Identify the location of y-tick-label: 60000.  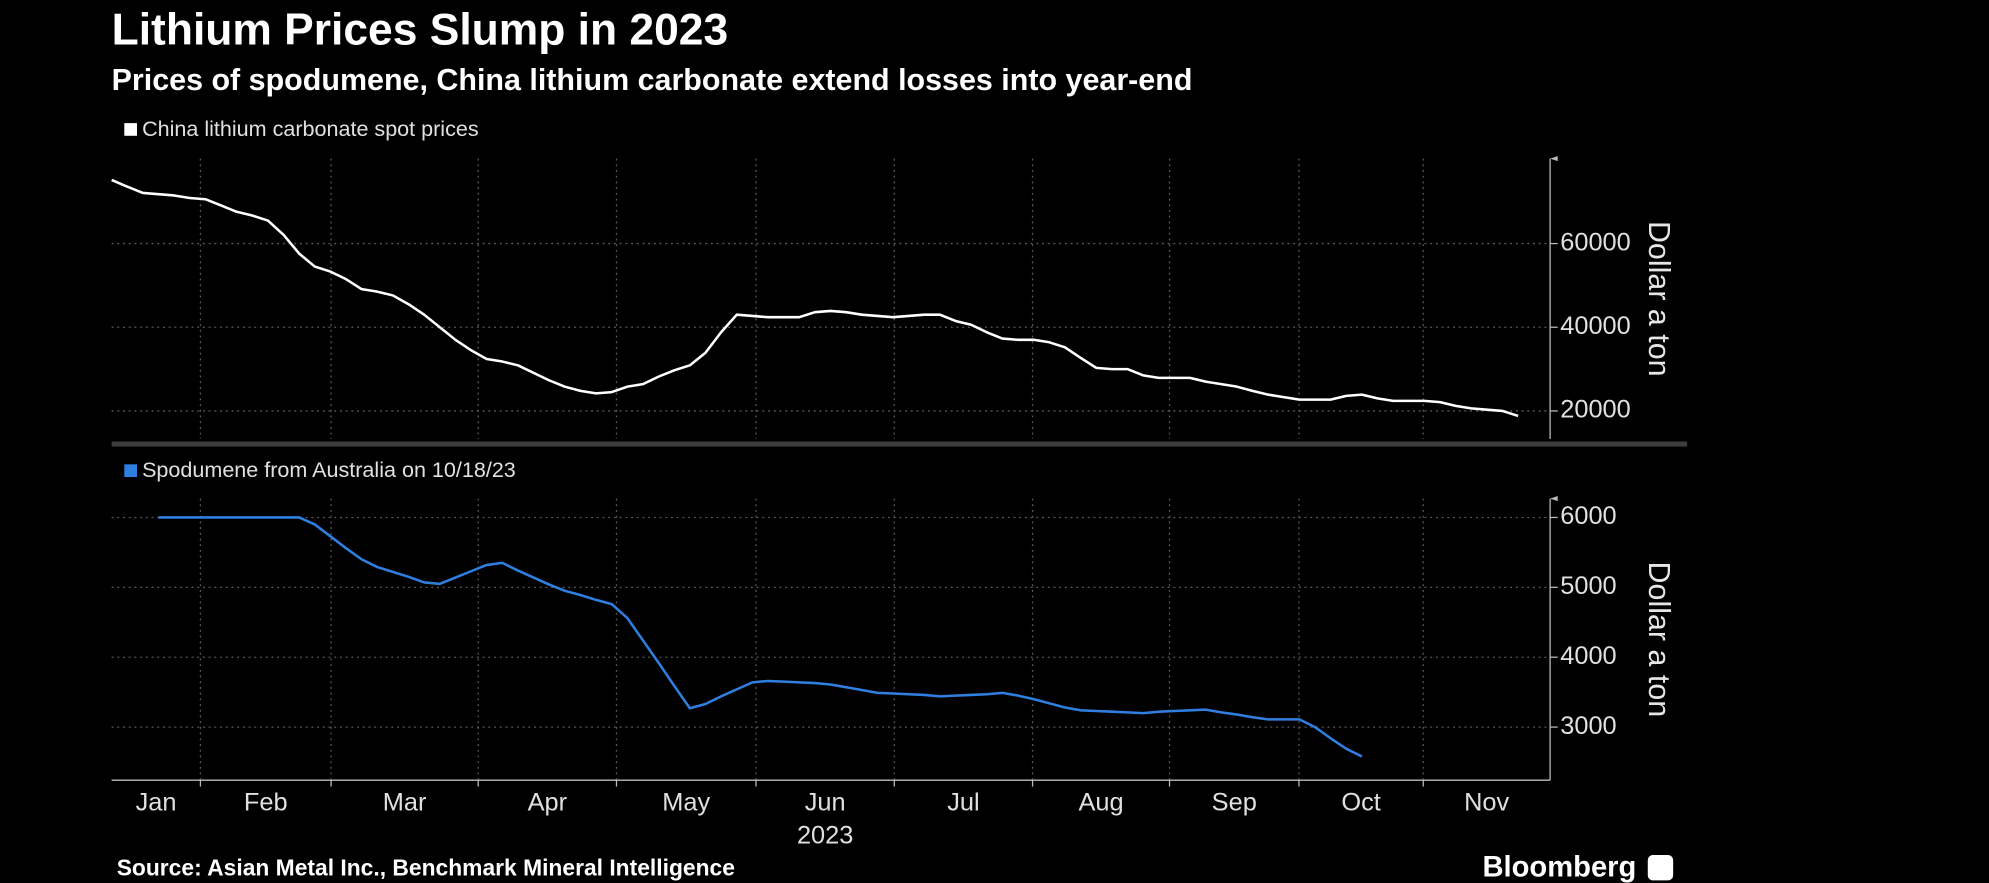
(1595, 242).